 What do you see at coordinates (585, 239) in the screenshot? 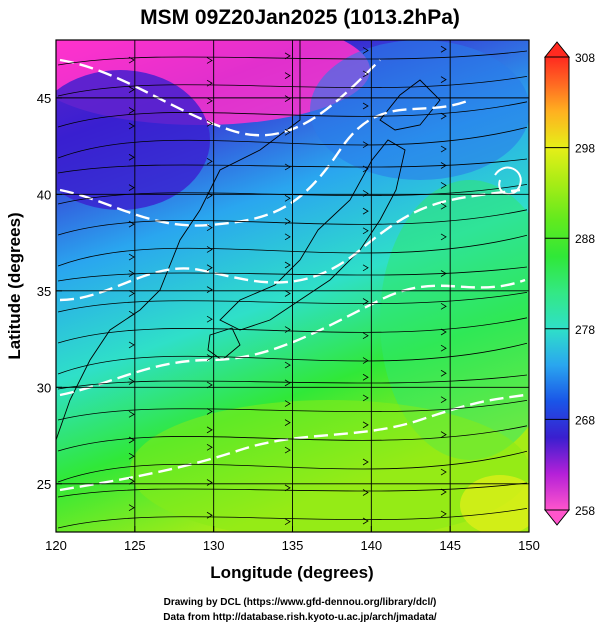
I see `colorbar-tick-label: 288` at bounding box center [585, 239].